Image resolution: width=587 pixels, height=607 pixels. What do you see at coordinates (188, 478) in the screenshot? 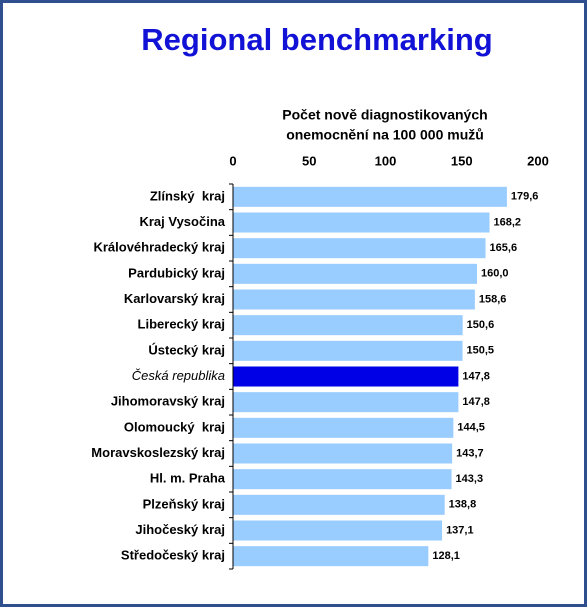
I see `y-tick-label: Hl. m. Praha` at bounding box center [188, 478].